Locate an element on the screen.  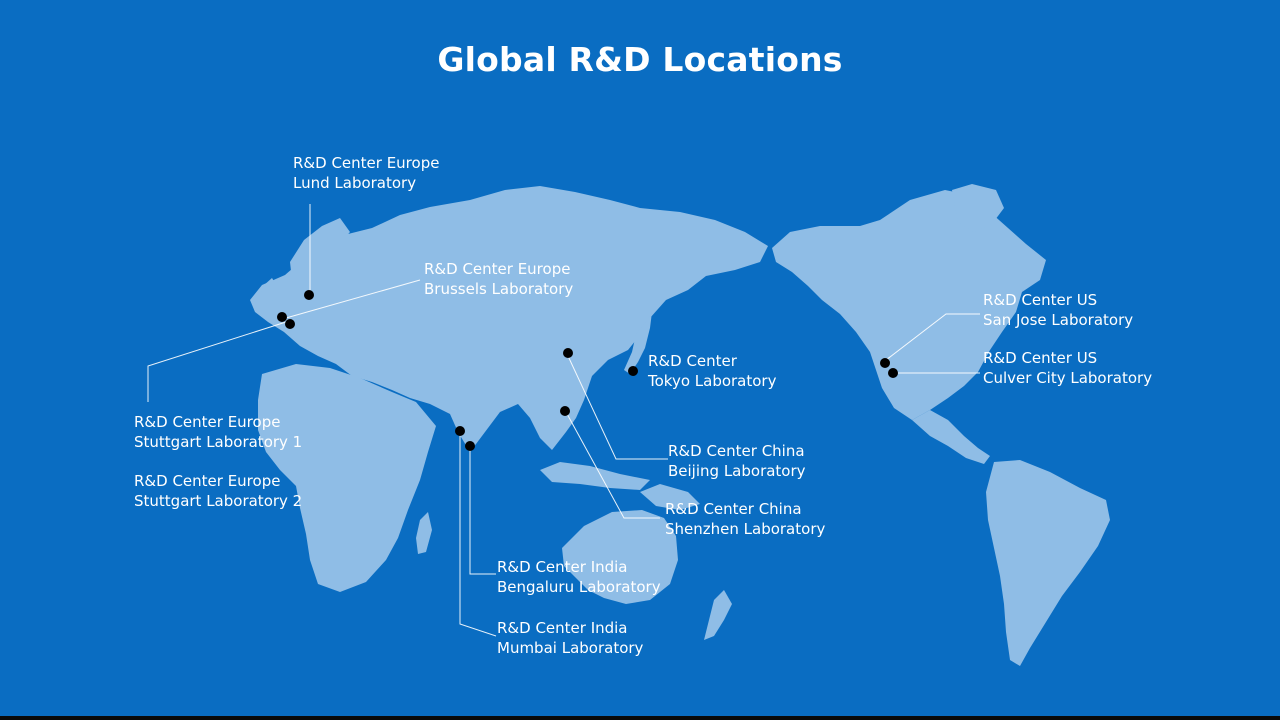
new-guinea-landmass is located at coordinates (670, 497).